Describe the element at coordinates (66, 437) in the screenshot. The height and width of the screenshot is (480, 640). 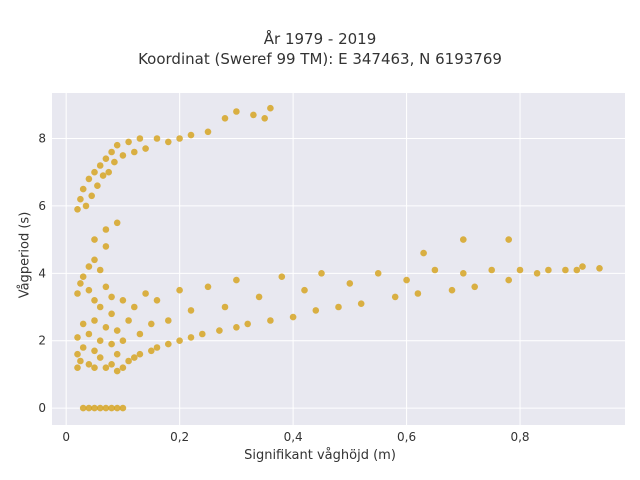
I see `x-tick-label: 0` at that location.